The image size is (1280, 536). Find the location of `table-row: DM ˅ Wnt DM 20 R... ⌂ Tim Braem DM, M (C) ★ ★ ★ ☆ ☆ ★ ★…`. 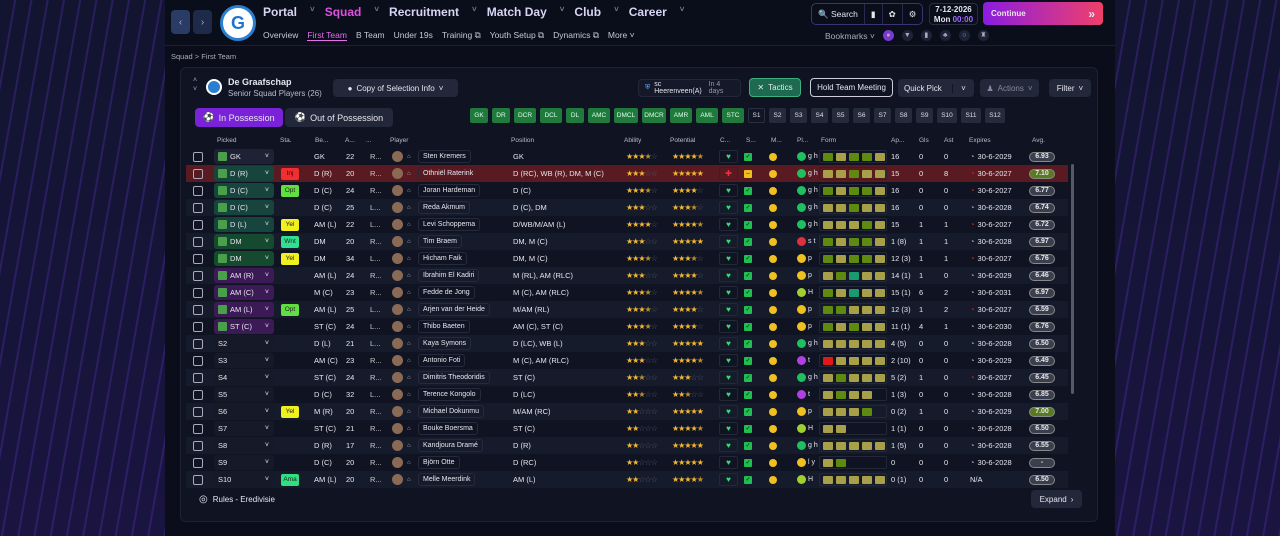

table-row: DM ˅ Wnt DM 20 R... ⌂ Tim Braem DM, M (C) ★ ★ ★ ☆ ☆ ★ ★… is located at coordinates (627, 241).